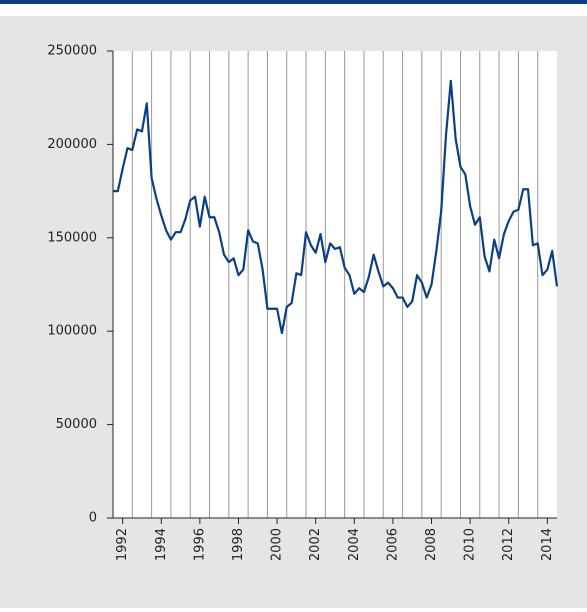 This screenshot has height=612, width=587. Describe the element at coordinates (238, 544) in the screenshot. I see `x-tick-label: 1998` at that location.